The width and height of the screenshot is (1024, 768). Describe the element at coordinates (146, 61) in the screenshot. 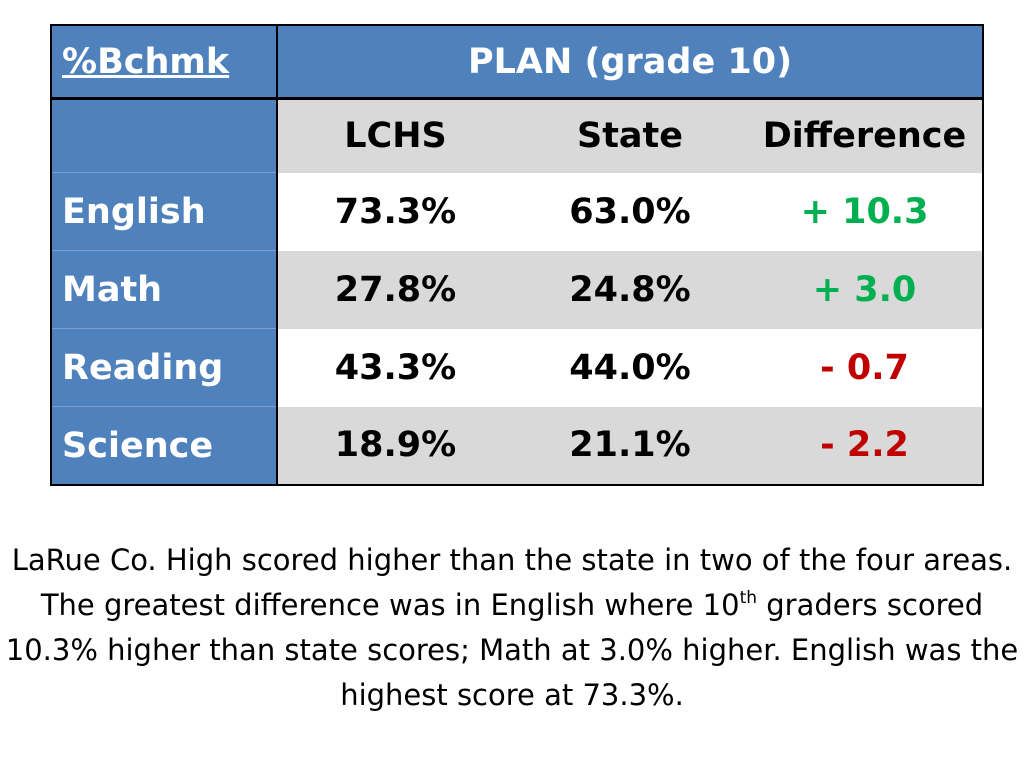

I see `stub-title: %Bchmk` at that location.